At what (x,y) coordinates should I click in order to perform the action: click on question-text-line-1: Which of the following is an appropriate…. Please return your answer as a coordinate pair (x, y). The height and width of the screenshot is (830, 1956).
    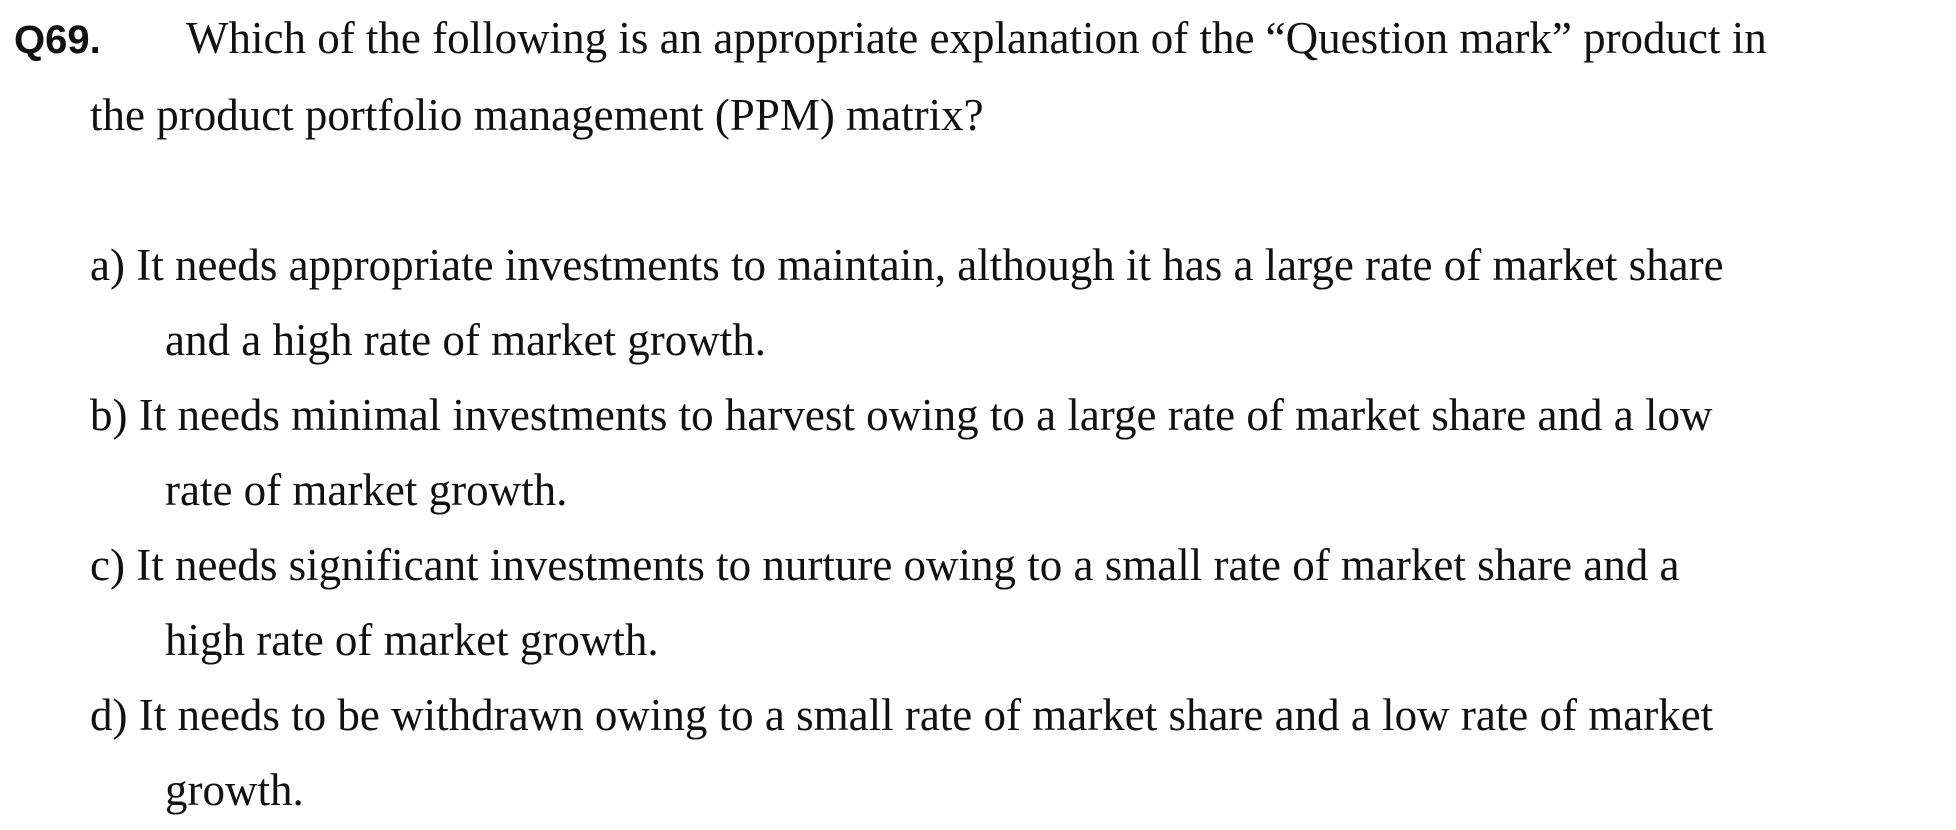
    Looking at the image, I should click on (976, 38).